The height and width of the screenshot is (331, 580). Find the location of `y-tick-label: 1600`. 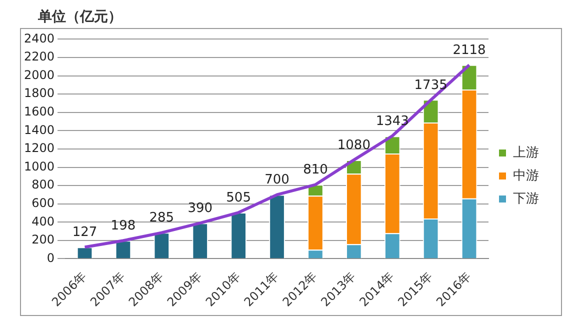

y-tick-label: 1600 is located at coordinates (39, 111).